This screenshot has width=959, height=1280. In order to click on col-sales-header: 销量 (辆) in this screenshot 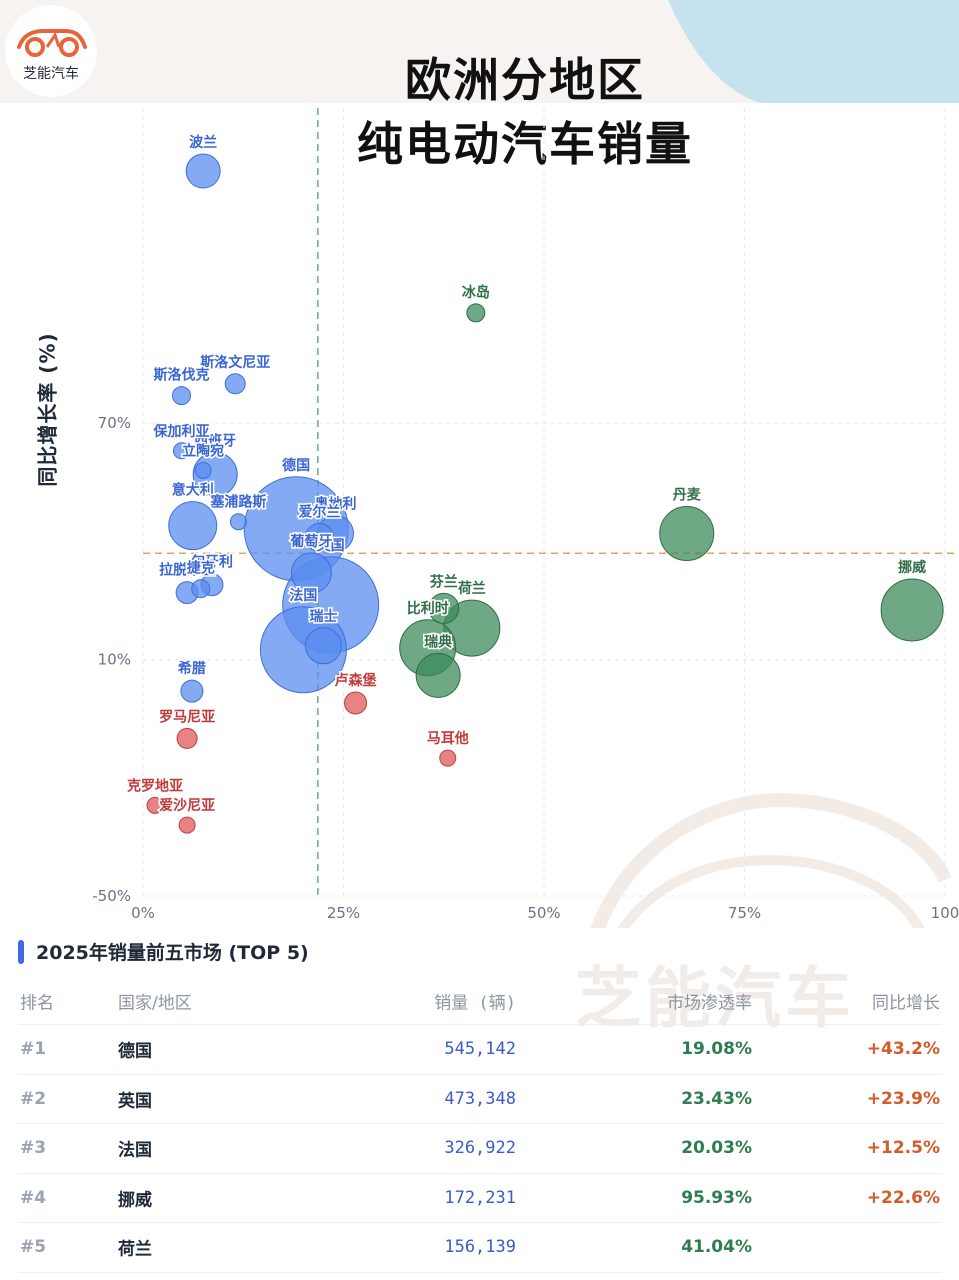, I will do `click(475, 1003)`.